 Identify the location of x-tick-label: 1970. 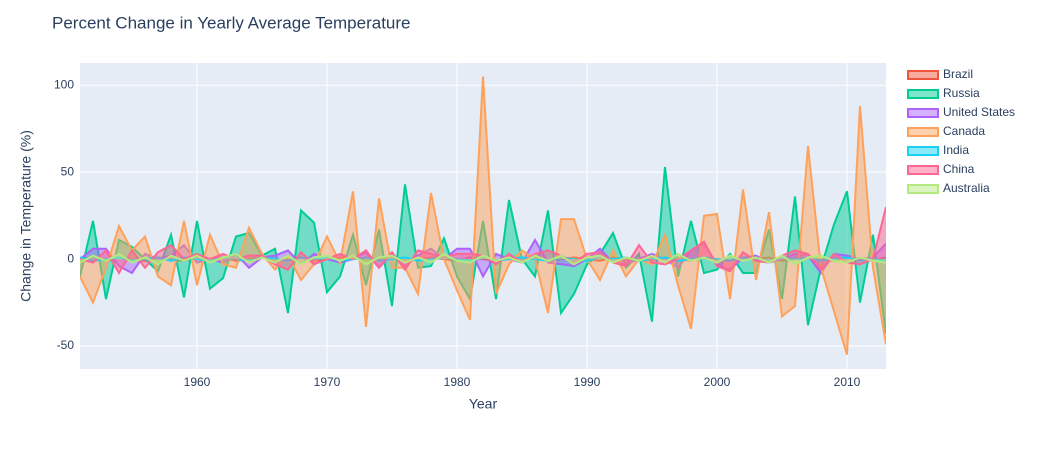
(327, 382).